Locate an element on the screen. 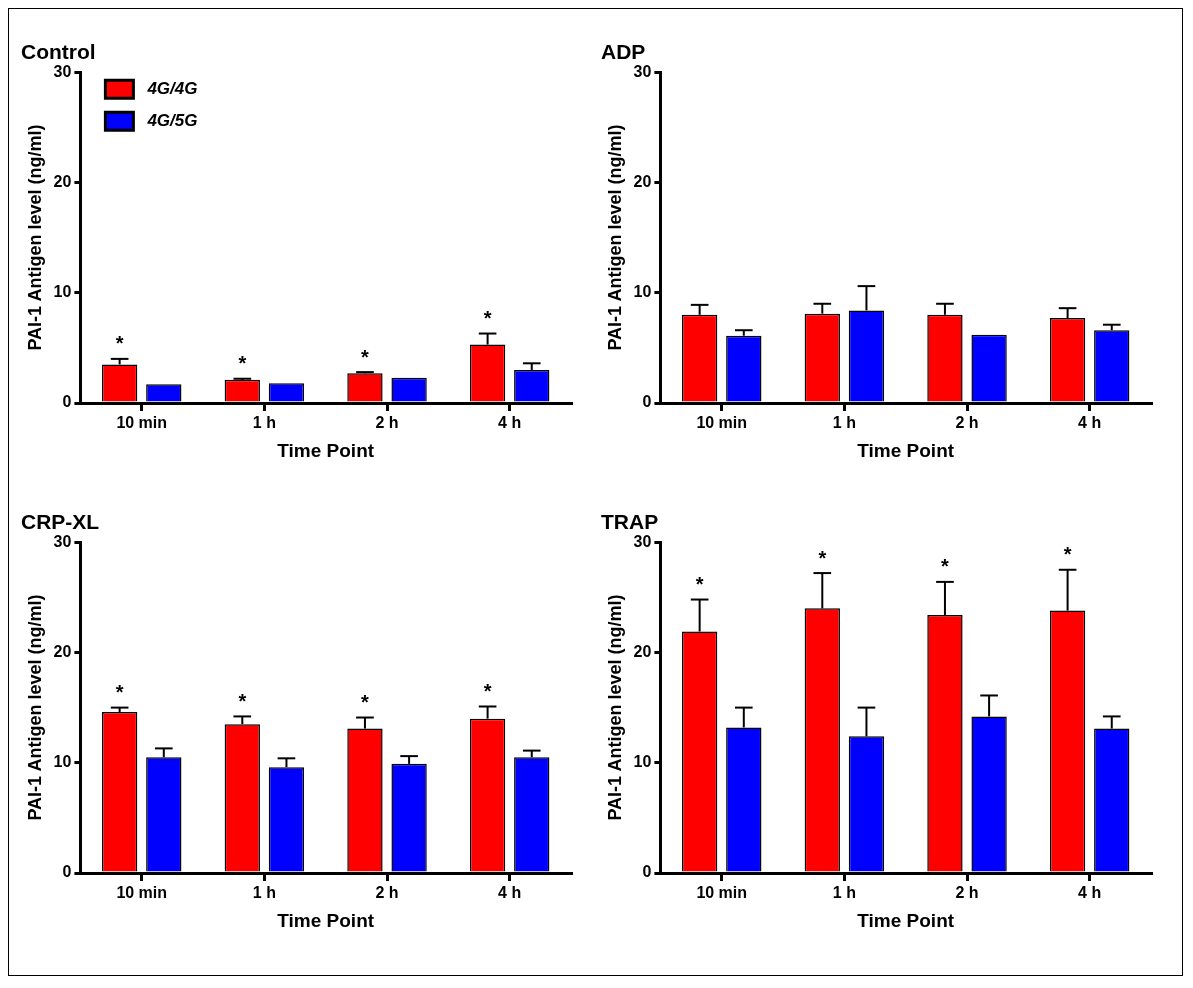 This screenshot has width=1193, height=988. chart-title: Control is located at coordinates (58, 52).